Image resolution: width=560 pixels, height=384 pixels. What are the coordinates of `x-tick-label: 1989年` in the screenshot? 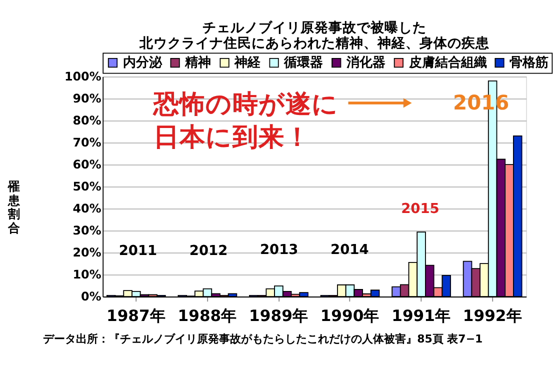 It's located at (278, 315).